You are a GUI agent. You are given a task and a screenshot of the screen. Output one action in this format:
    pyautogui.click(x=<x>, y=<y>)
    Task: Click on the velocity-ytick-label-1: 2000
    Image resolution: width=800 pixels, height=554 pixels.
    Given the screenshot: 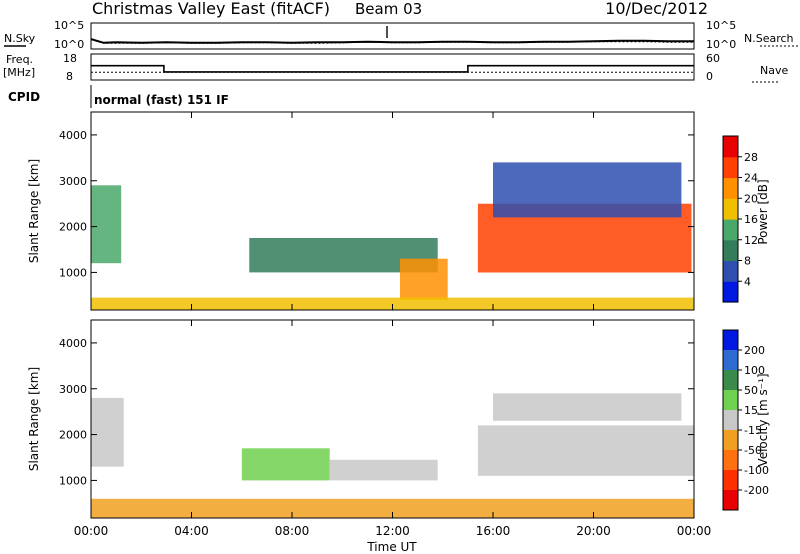 What is the action you would take?
    pyautogui.click(x=73, y=435)
    